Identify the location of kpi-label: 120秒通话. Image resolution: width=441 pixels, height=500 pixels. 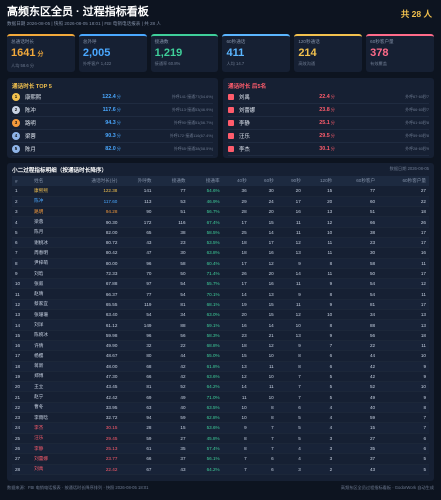
(309, 41).